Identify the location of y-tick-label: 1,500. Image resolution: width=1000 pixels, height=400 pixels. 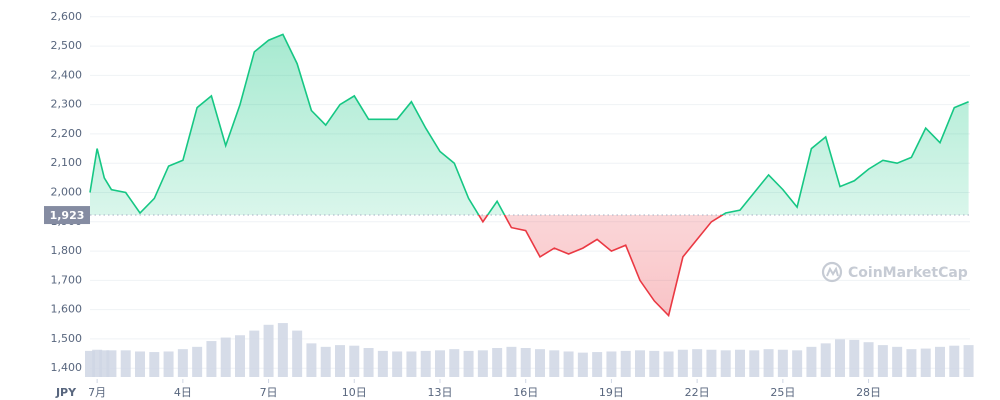
(67, 338).